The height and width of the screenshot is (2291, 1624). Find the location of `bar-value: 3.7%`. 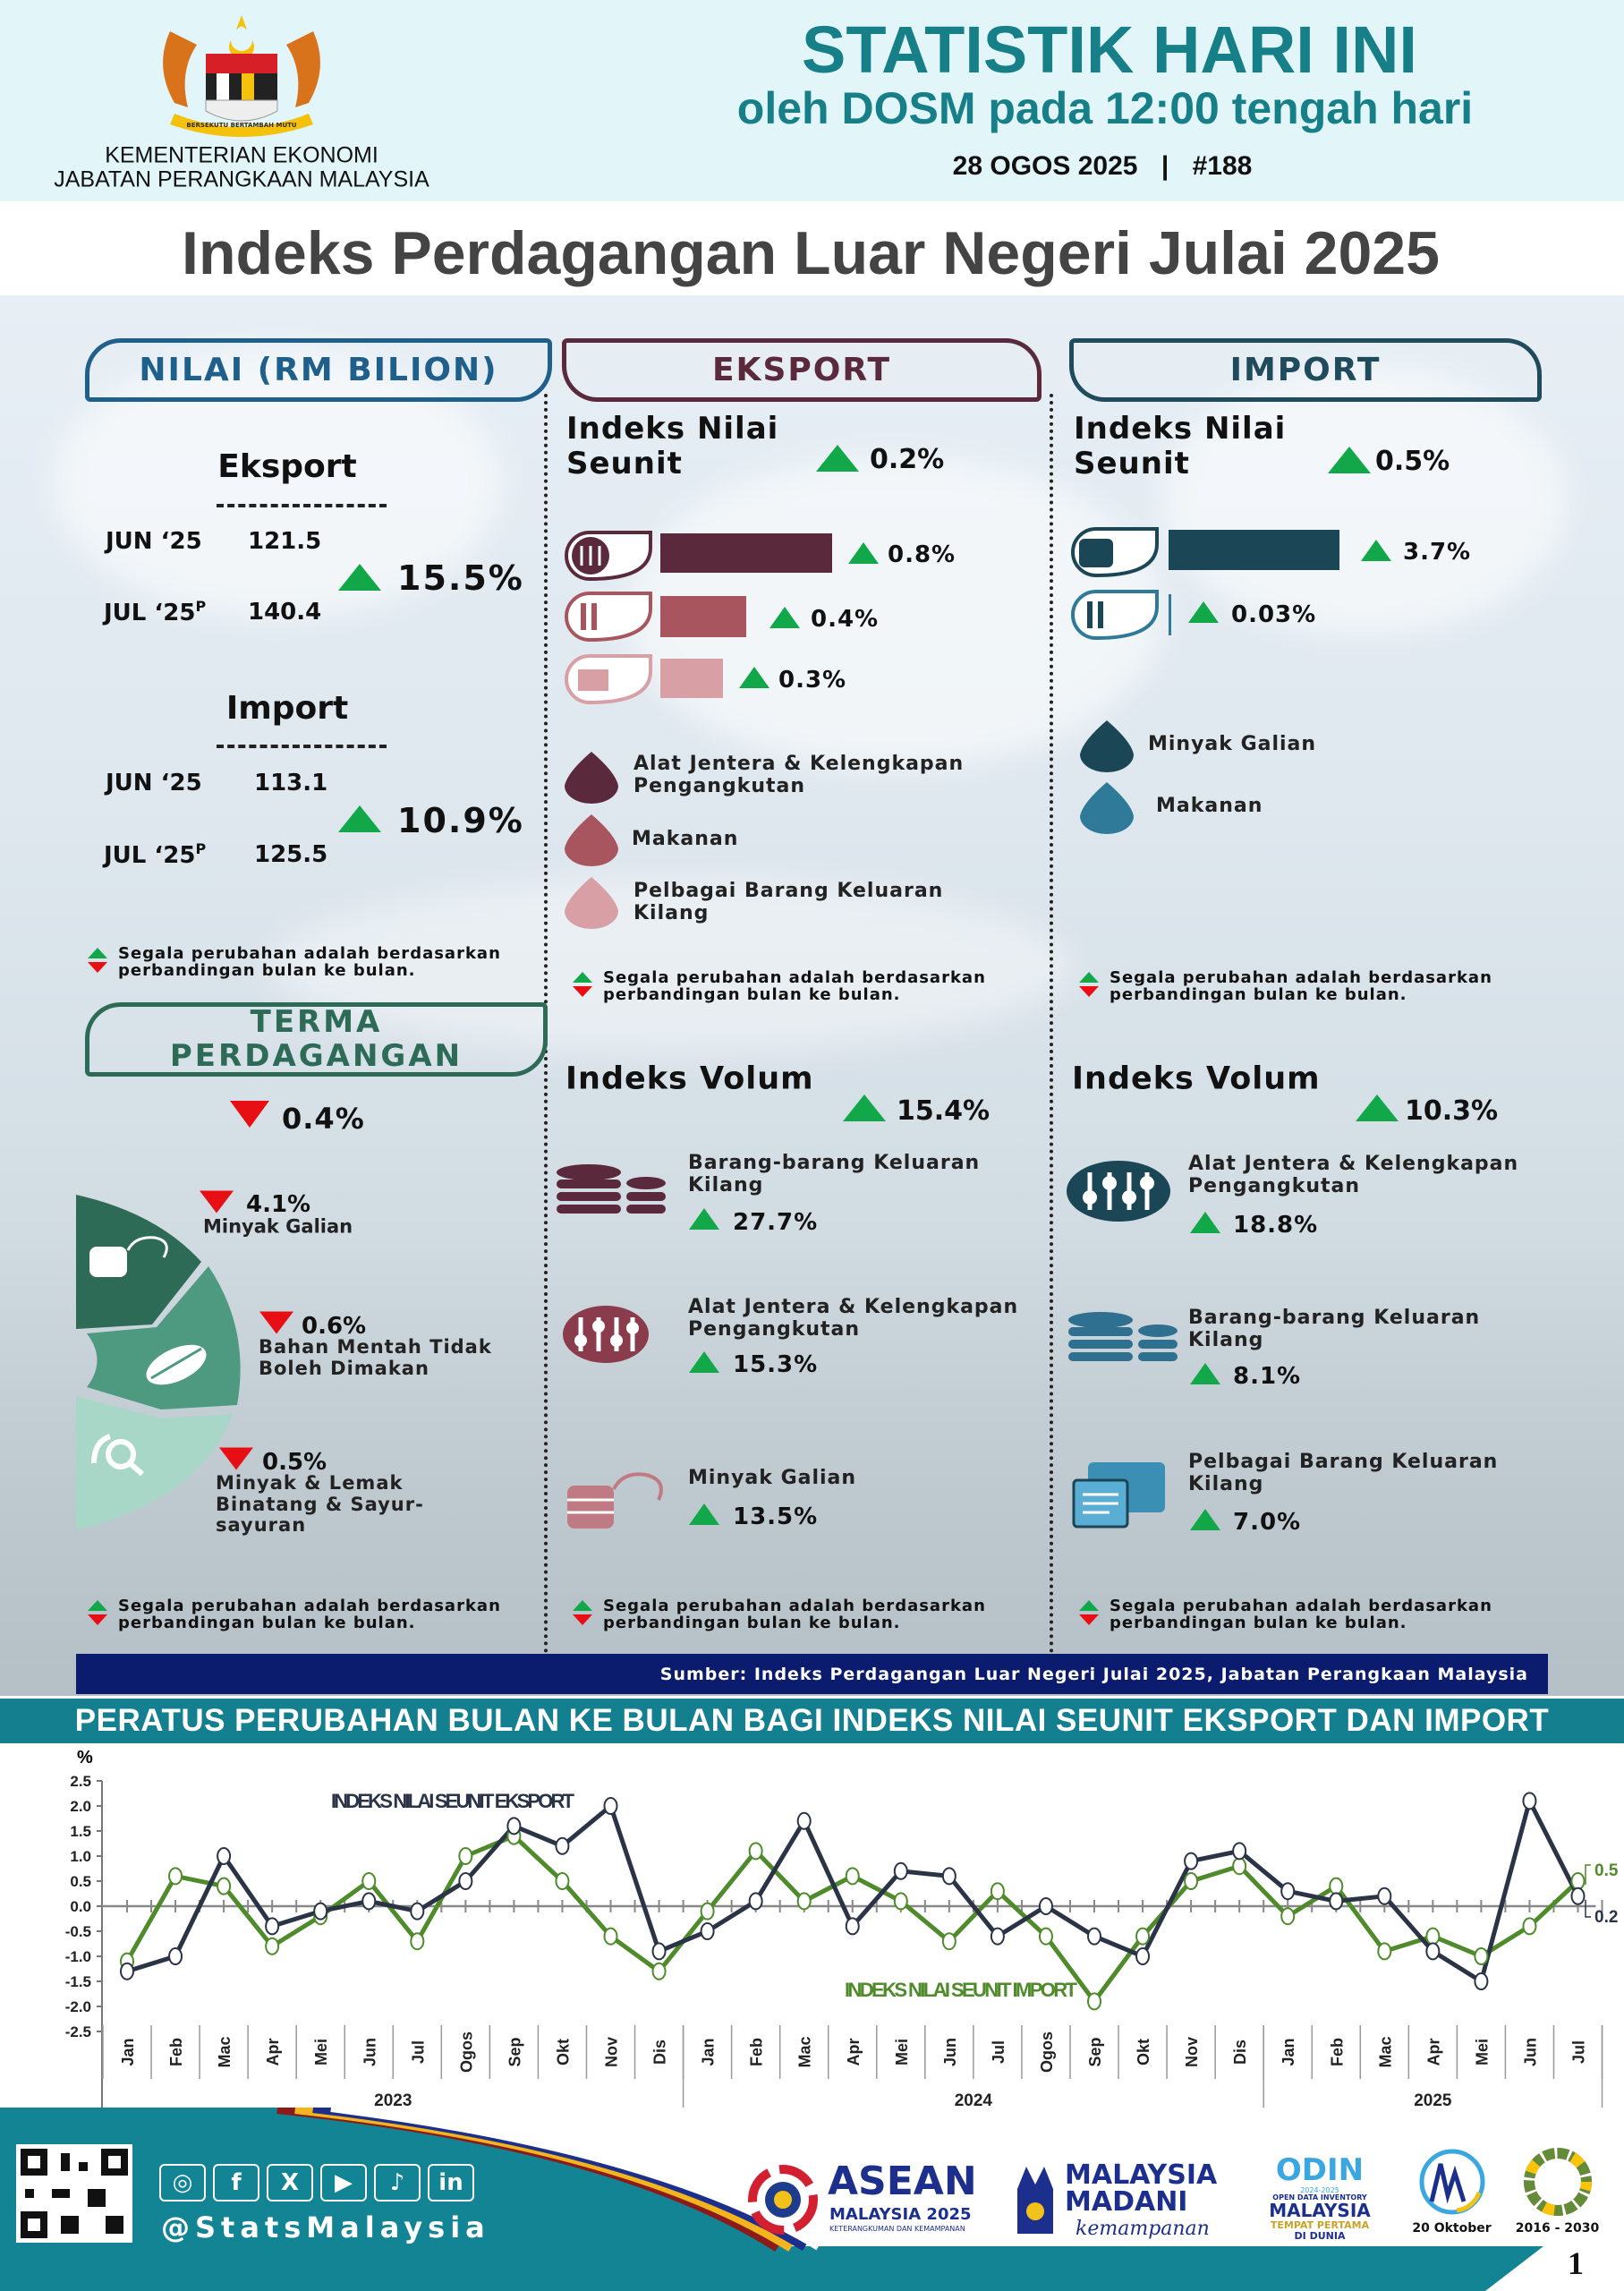

bar-value: 3.7% is located at coordinates (1437, 552).